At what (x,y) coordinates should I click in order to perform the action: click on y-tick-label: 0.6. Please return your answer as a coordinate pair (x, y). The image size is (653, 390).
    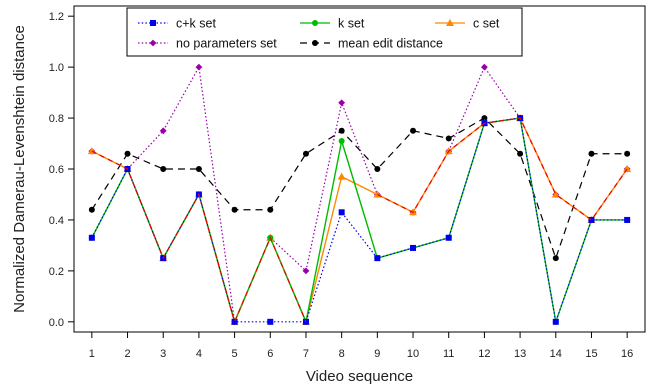
    Looking at the image, I should click on (56, 170).